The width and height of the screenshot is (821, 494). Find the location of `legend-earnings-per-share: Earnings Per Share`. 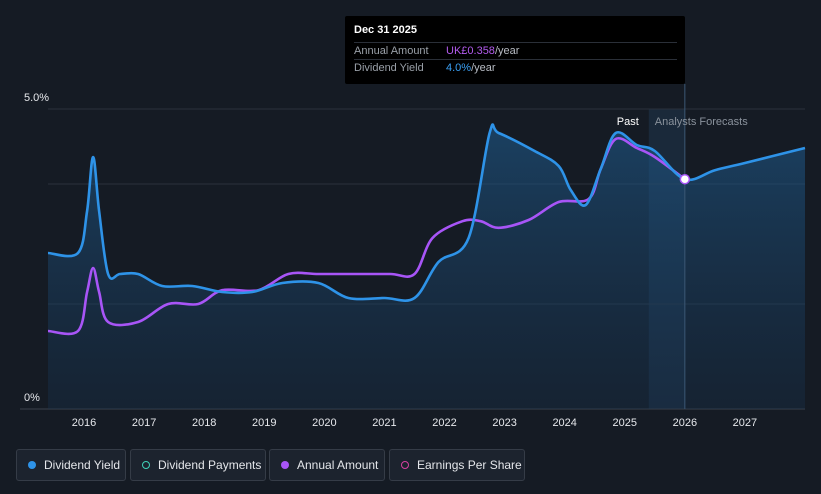

legend-earnings-per-share: Earnings Per Share is located at coordinates (457, 465).